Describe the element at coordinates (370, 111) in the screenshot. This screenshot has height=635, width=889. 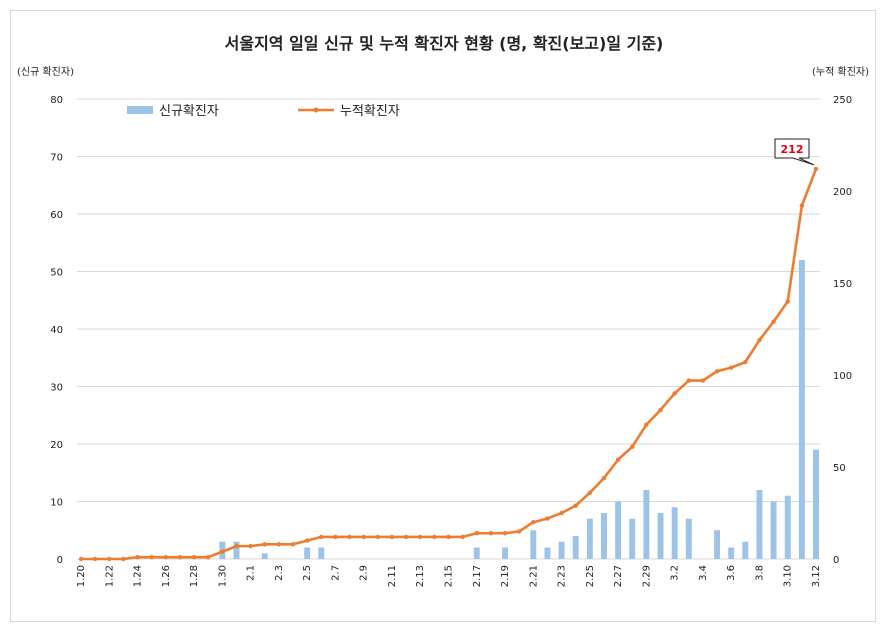
I see `legend-line-label: 누적확진자` at that location.